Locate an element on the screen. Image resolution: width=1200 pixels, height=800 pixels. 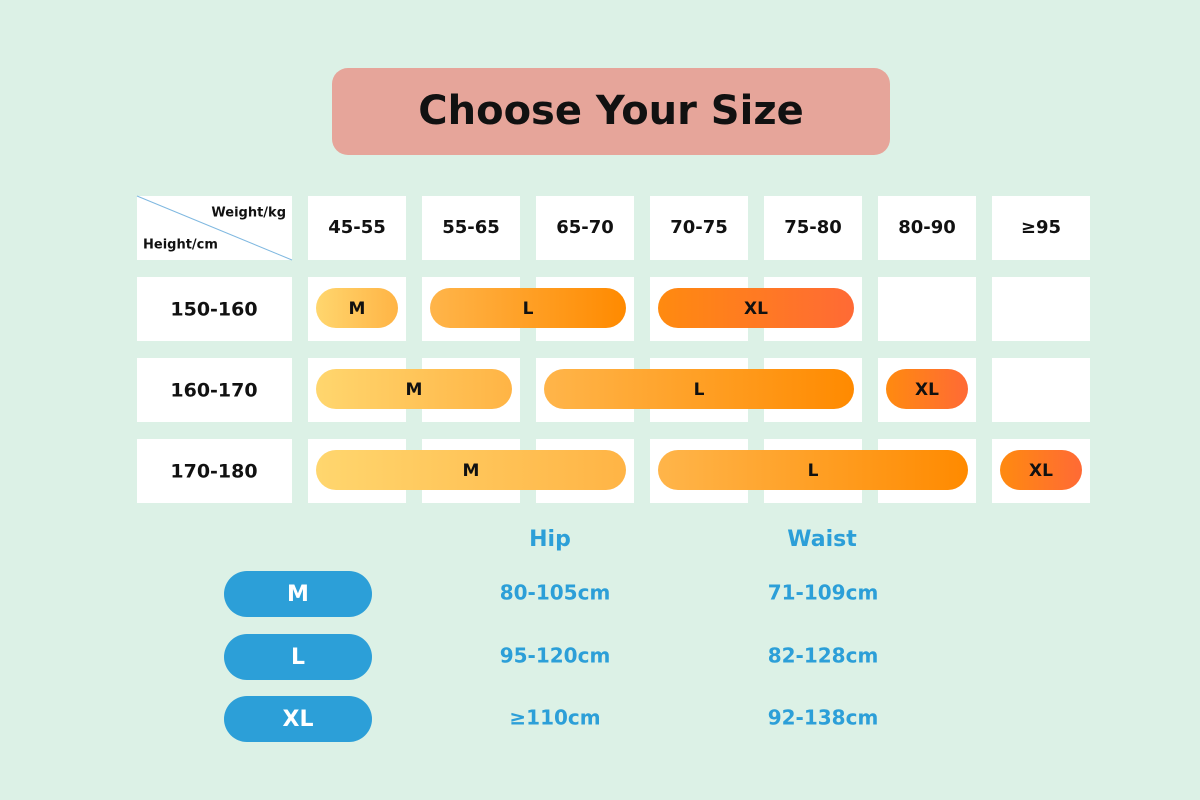
row-header: 170-180 is located at coordinates (213, 472).